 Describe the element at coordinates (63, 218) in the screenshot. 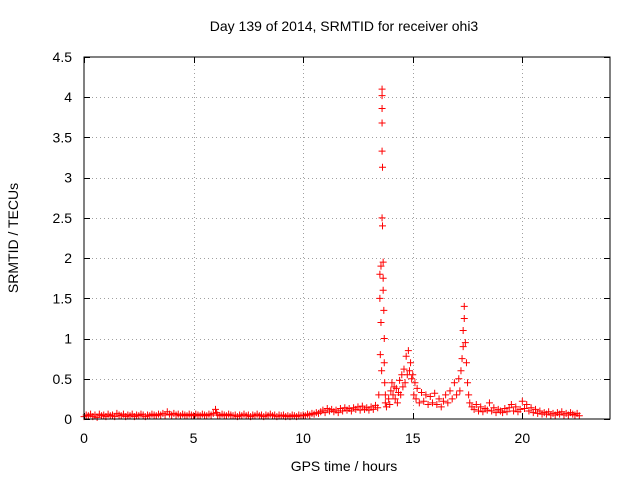

I see `y-tick-label: 2.5` at that location.